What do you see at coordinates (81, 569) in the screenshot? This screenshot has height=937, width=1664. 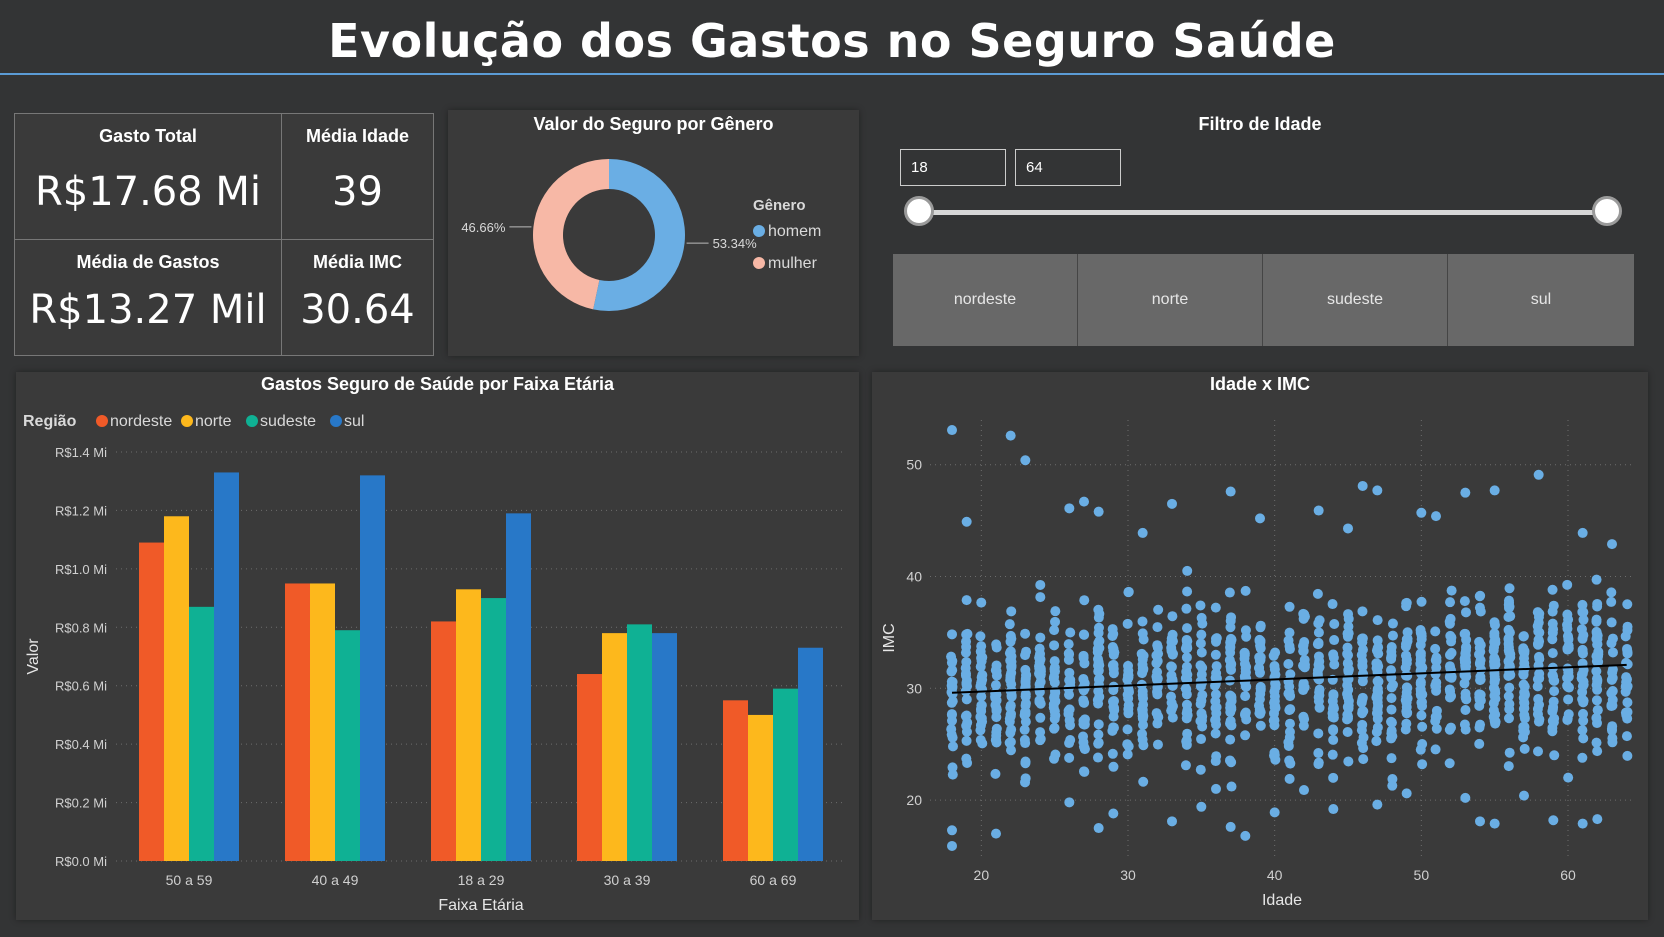 I see `bar-y-tick-label: R$1.0 Mi` at bounding box center [81, 569].